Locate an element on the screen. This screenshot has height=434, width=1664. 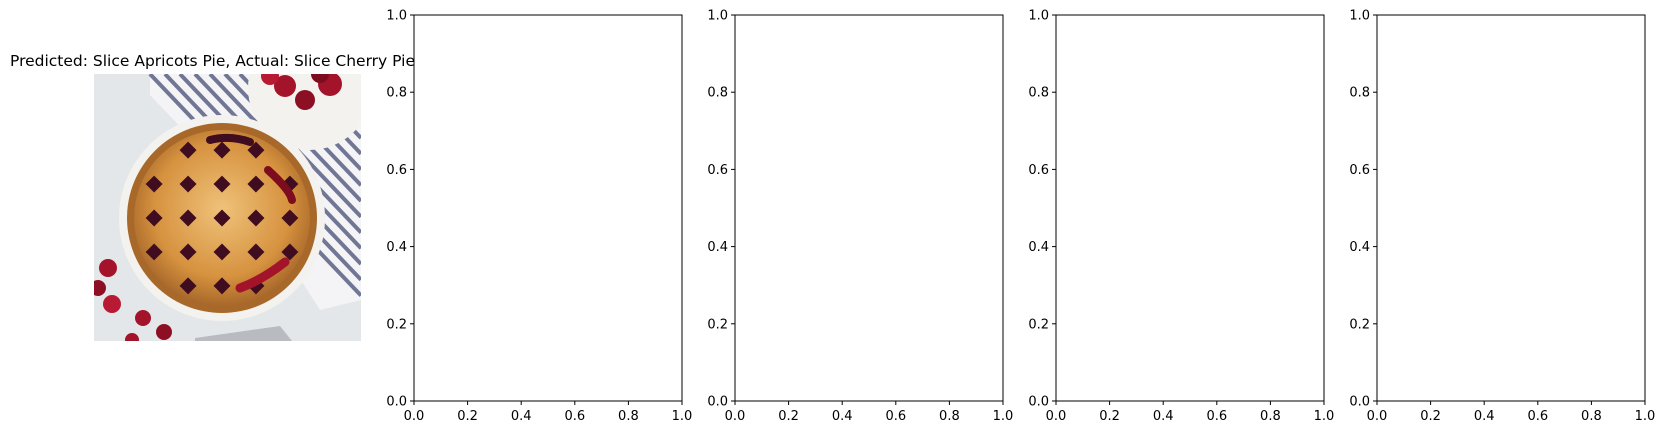
pie is located at coordinates (222, 218).